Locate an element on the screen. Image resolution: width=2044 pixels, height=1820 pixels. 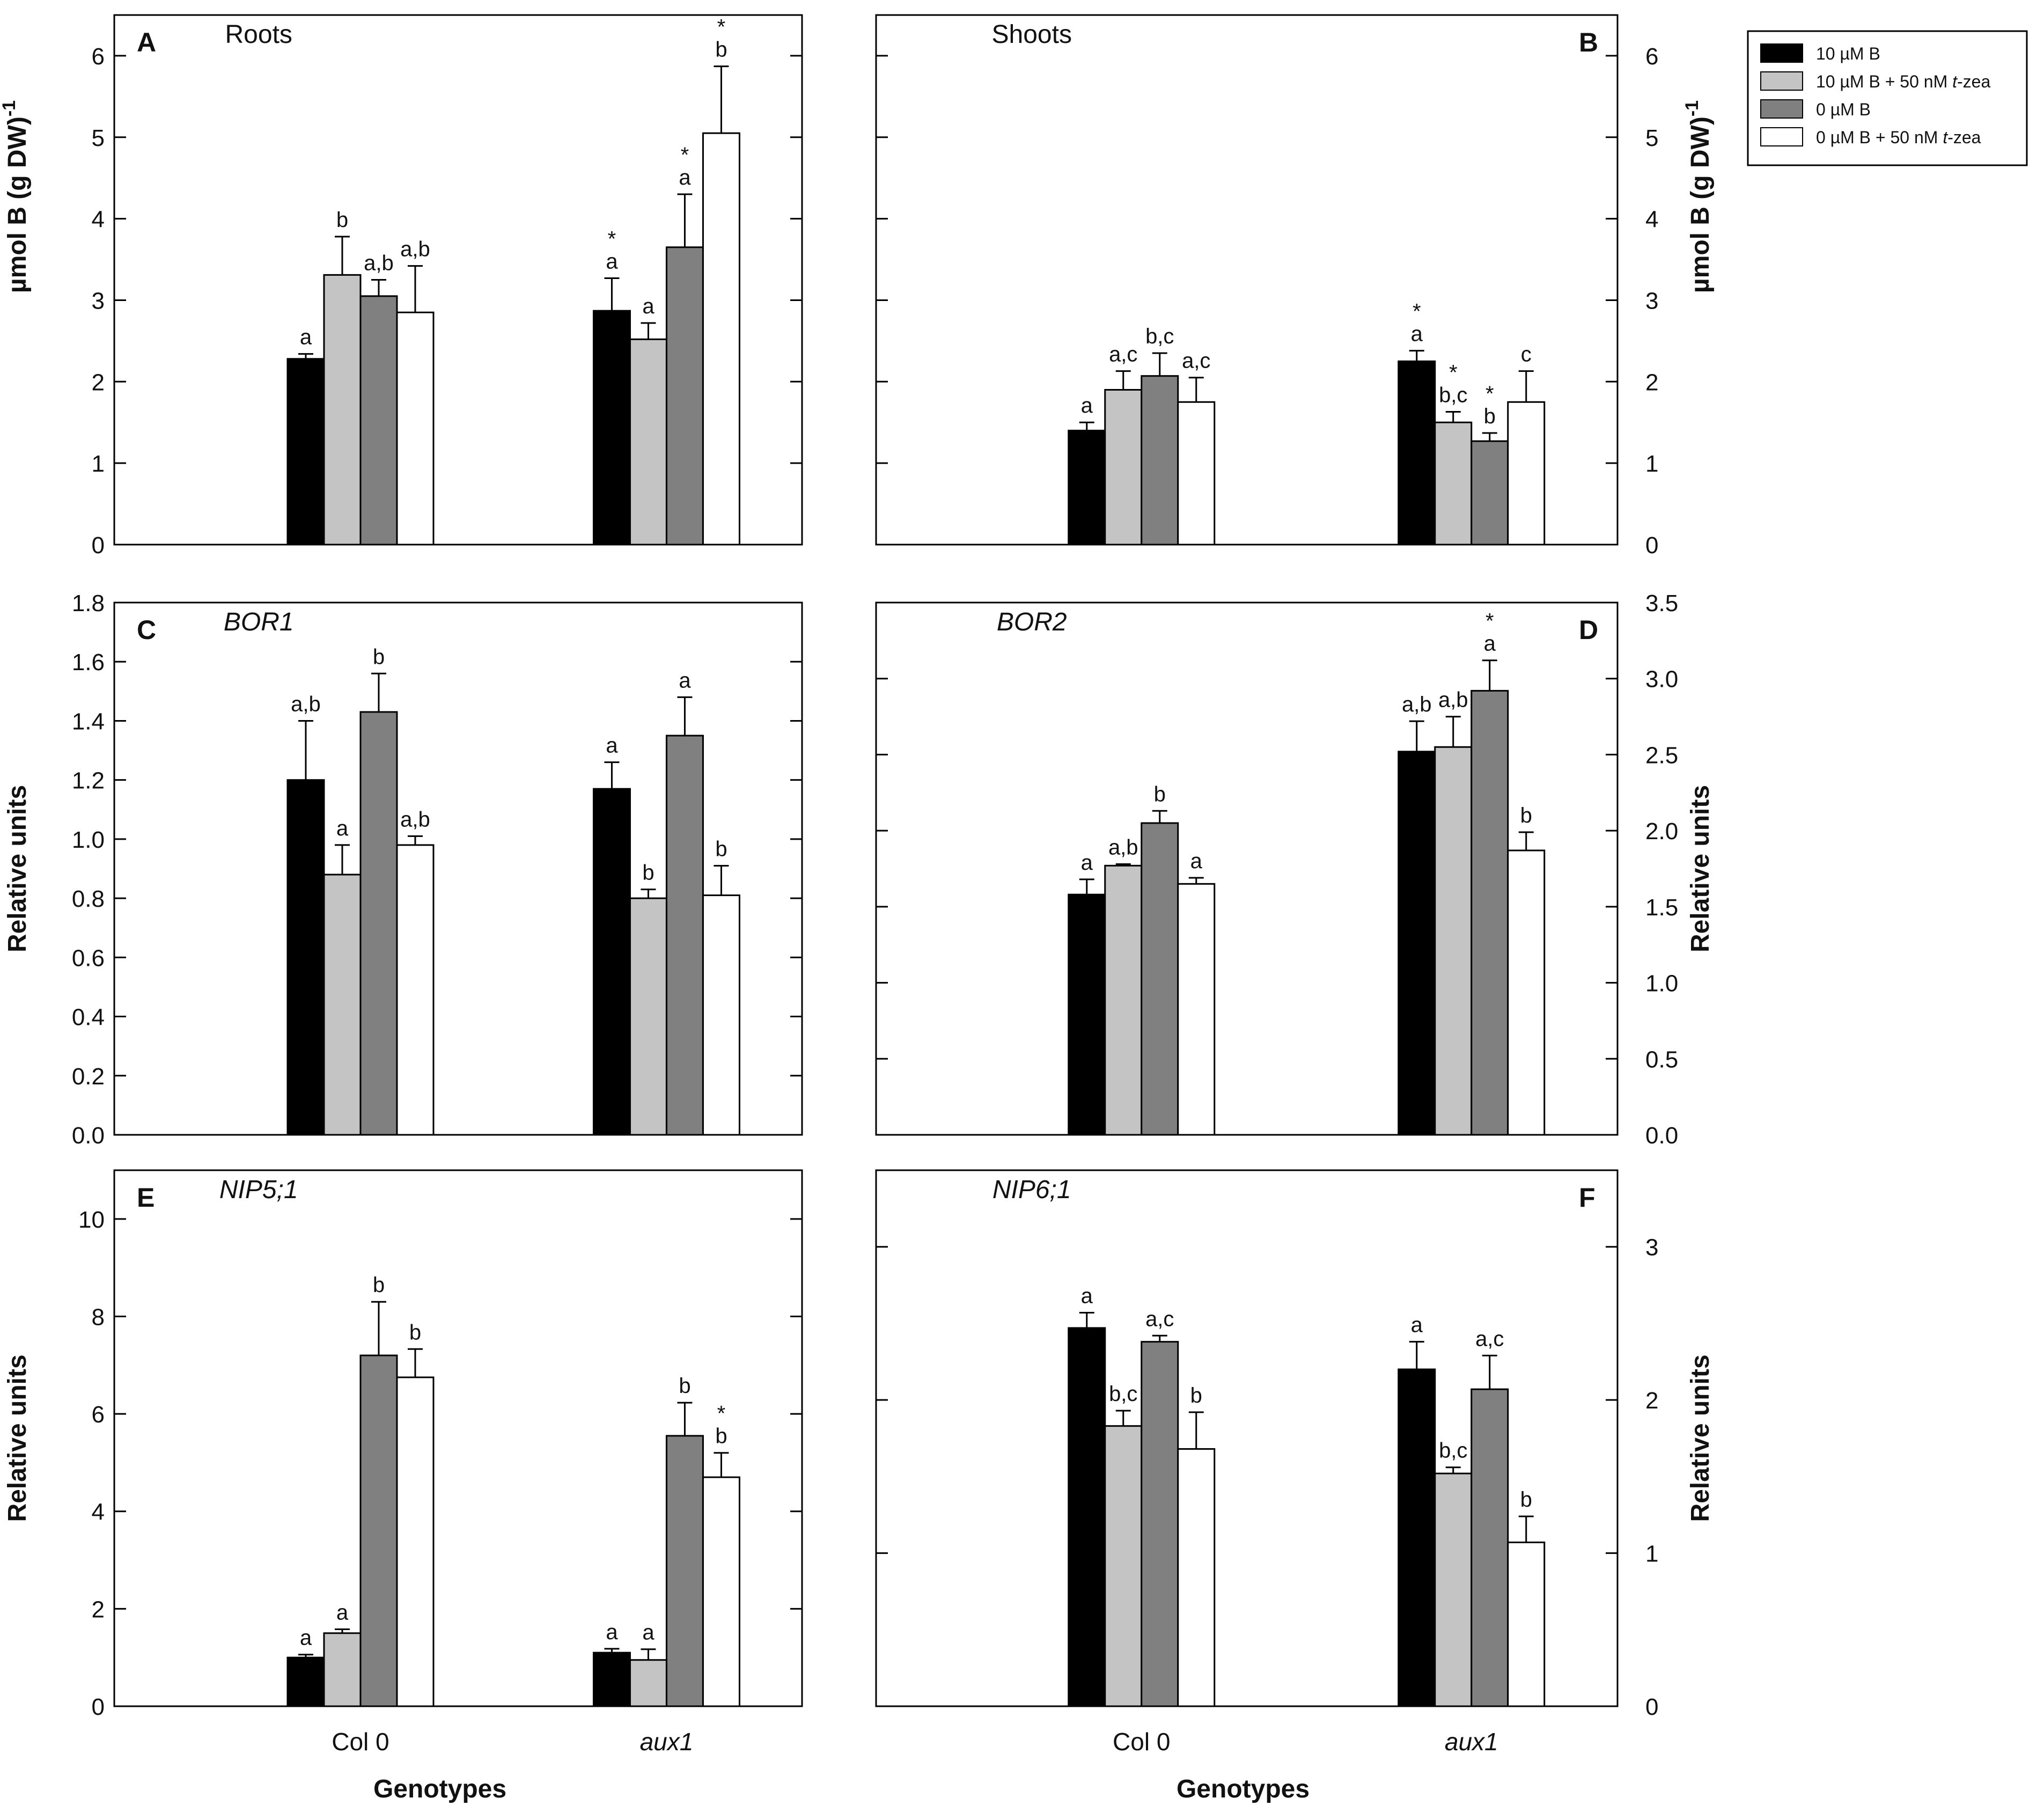
significance-label: b,c is located at coordinates (1123, 1394).